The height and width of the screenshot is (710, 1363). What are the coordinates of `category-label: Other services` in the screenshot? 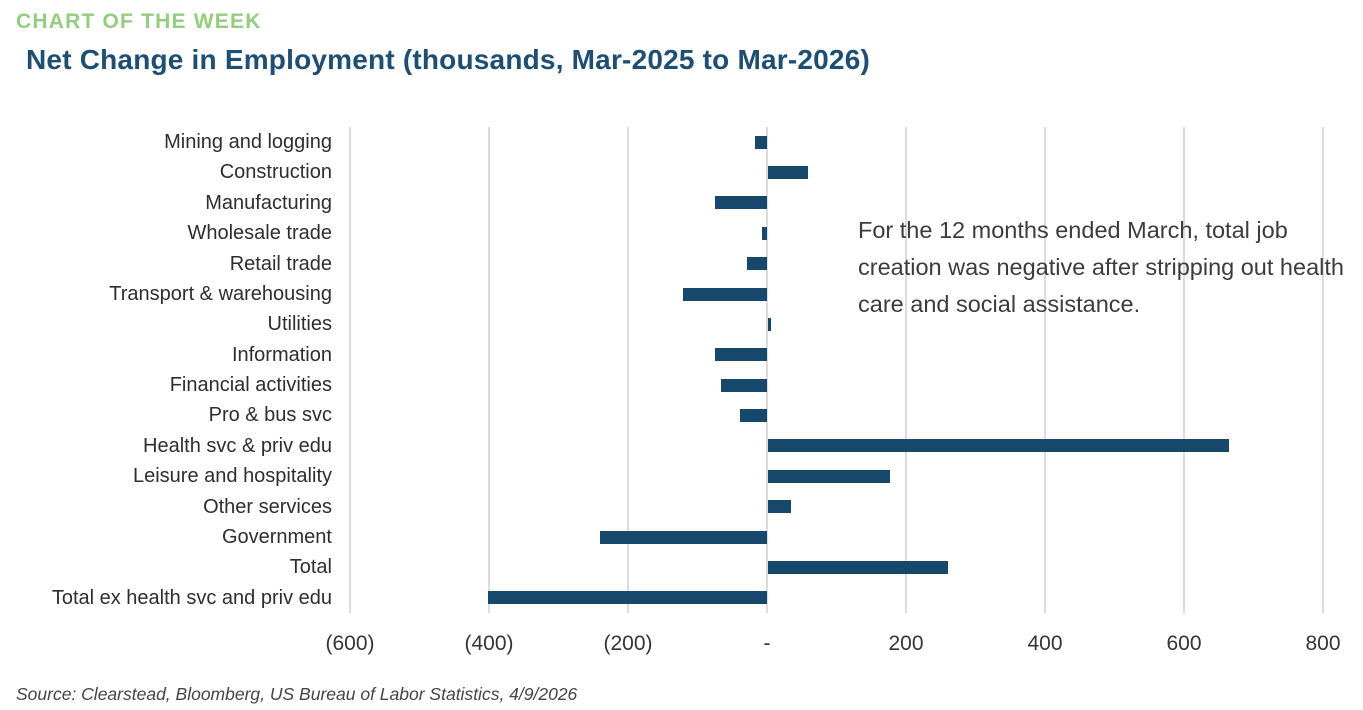 It's located at (267, 506).